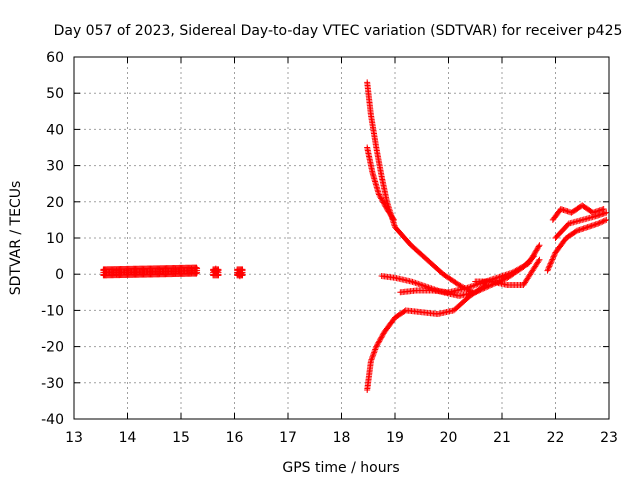 This screenshot has height=480, width=640. I want to click on y-tick-label: 30, so click(55, 167).